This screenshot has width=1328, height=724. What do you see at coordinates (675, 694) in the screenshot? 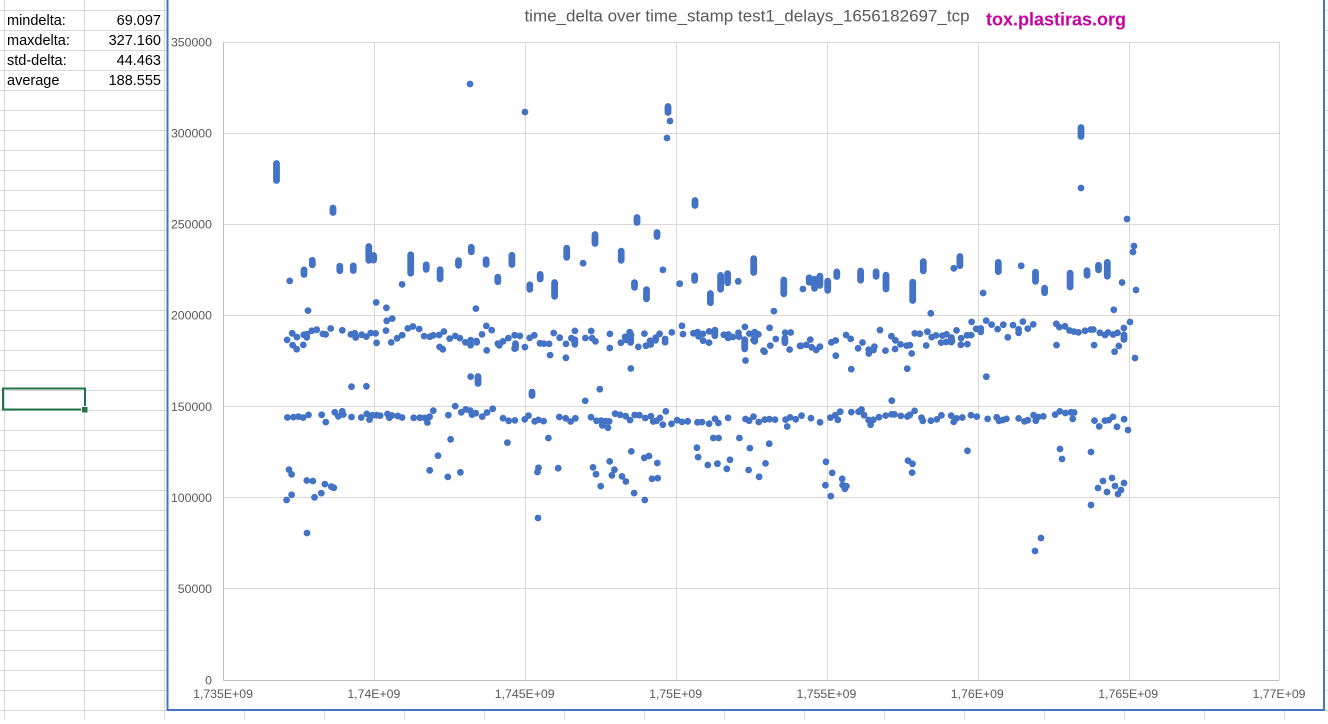
I see `svg-text: 1,75E+09` at bounding box center [675, 694].